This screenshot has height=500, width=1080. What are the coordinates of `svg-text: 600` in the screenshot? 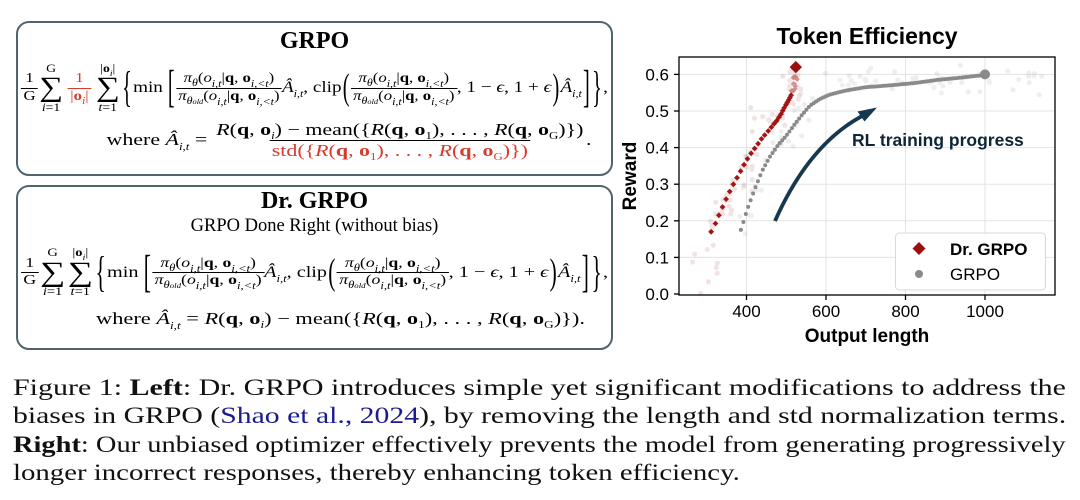 It's located at (826, 311).